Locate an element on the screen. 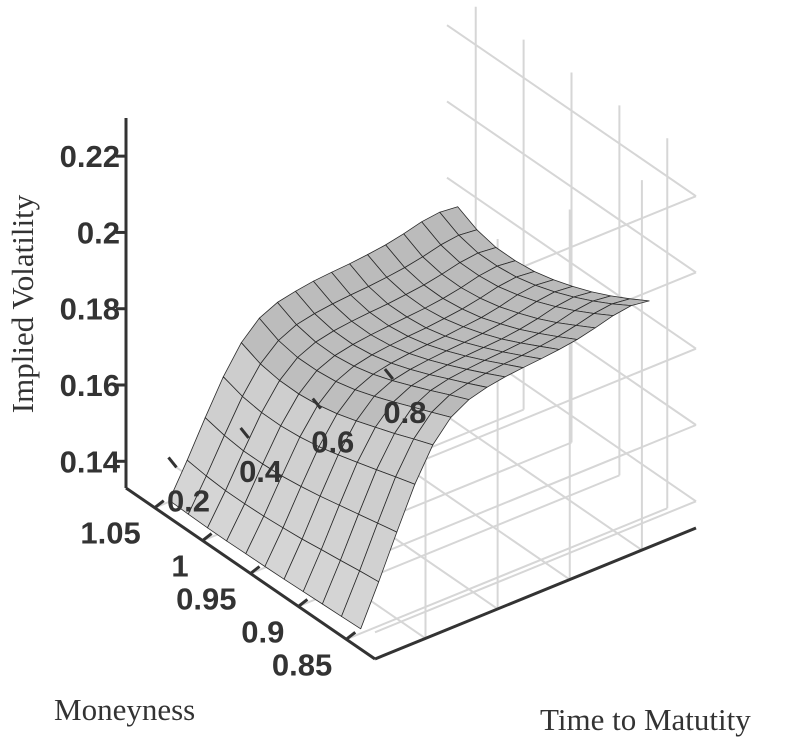 This screenshot has width=799, height=740. maturity-axis-line is located at coordinates (535, 593).